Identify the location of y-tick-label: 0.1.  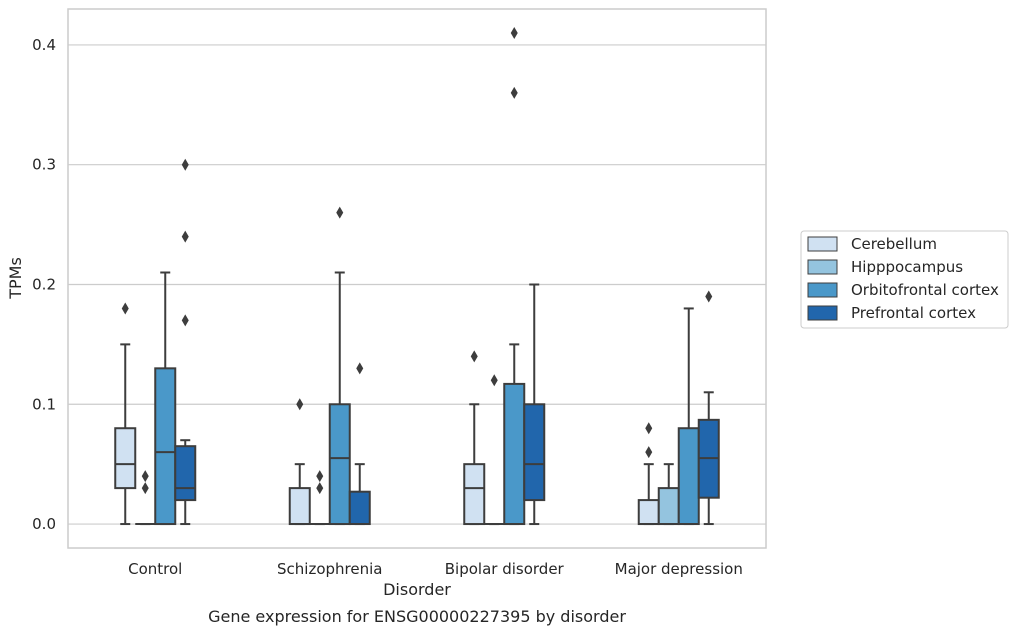
(44, 404).